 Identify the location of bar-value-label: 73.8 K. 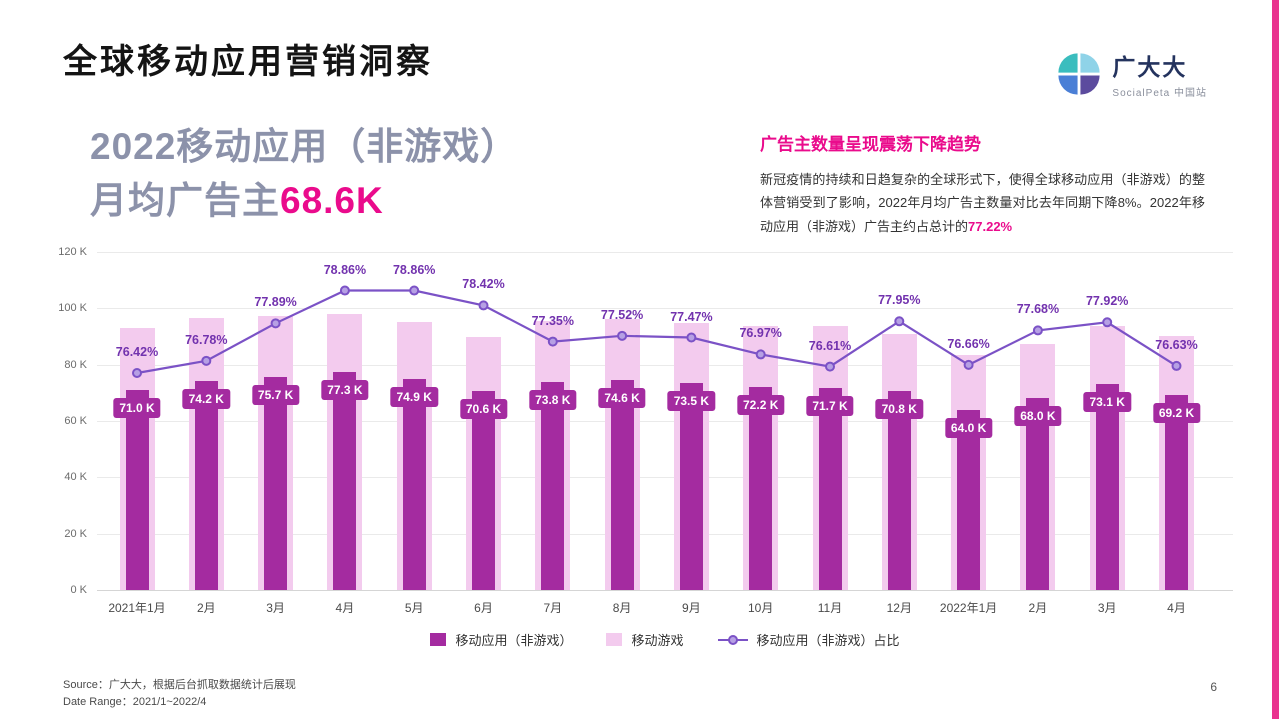
(553, 400).